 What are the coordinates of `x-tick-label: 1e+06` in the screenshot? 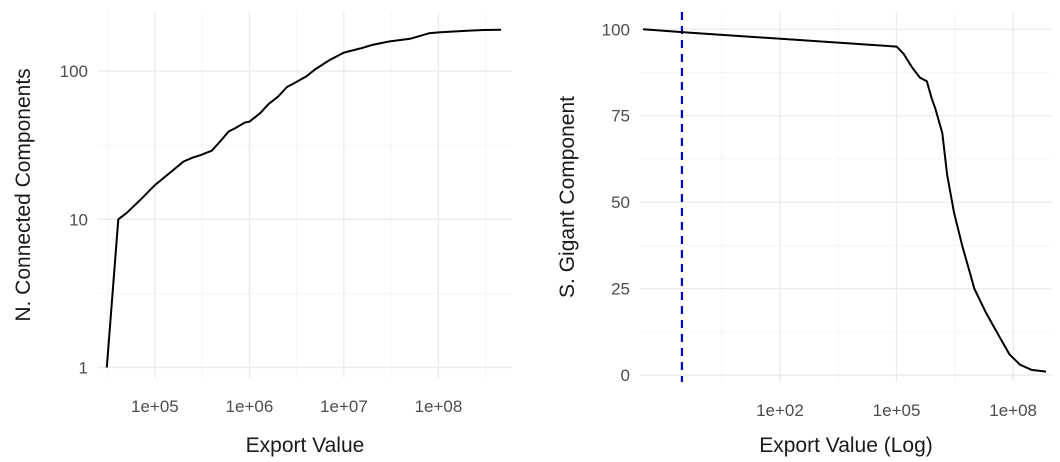 It's located at (250, 406).